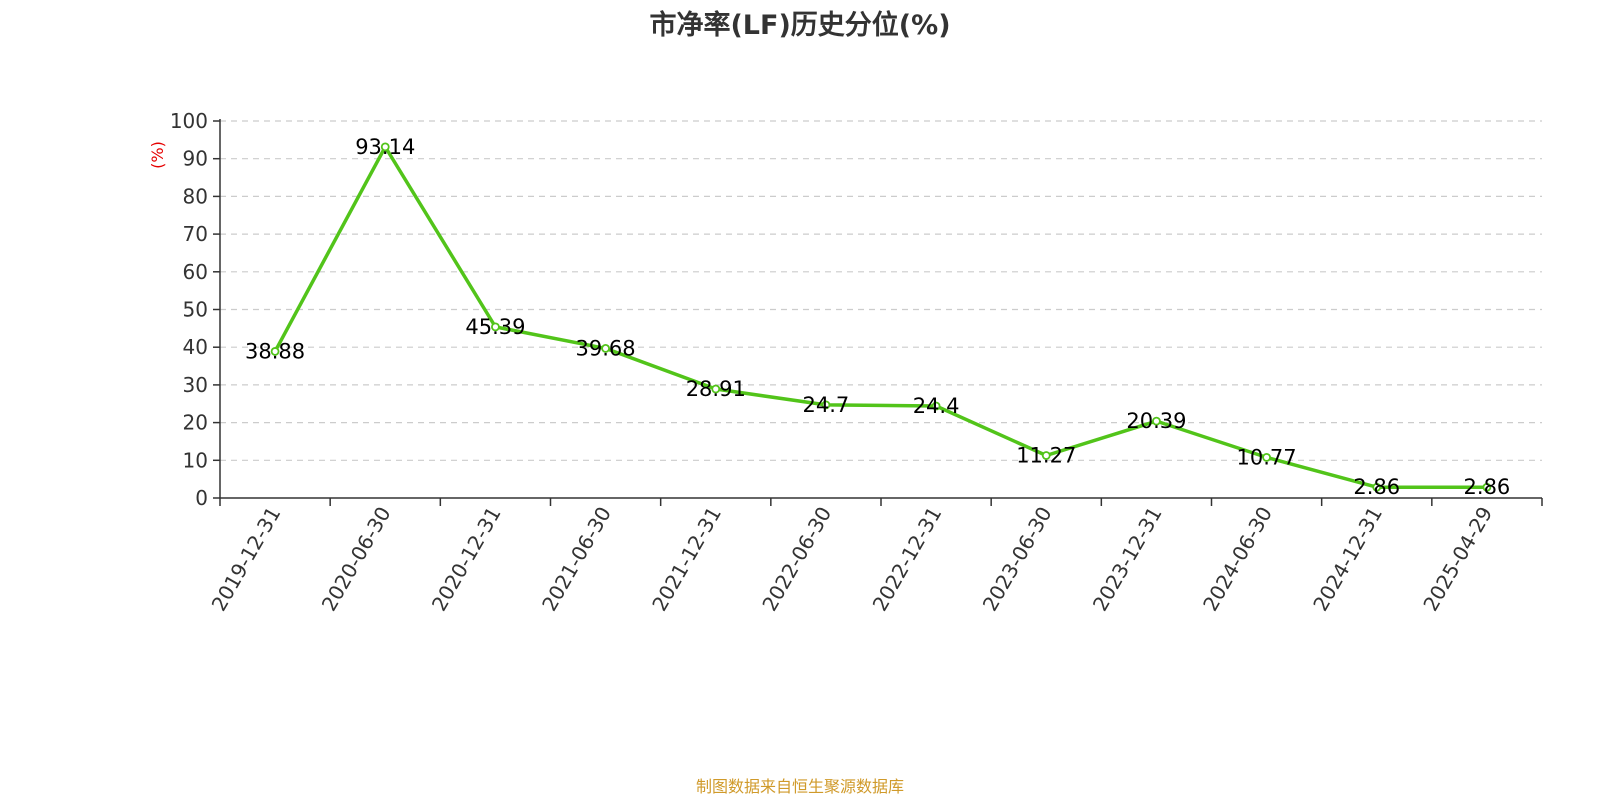 The height and width of the screenshot is (800, 1600). I want to click on data-label-2023-12-31: 20.39, so click(1156, 421).